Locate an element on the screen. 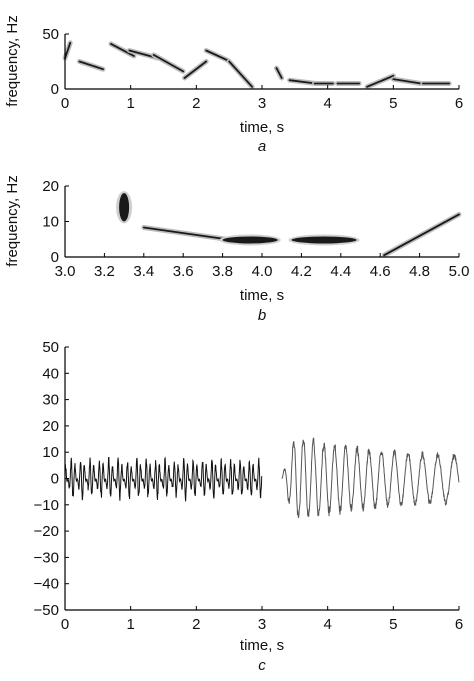 This screenshot has width=474, height=681. panel-b-xtick-label: 4.4 is located at coordinates (340, 271).